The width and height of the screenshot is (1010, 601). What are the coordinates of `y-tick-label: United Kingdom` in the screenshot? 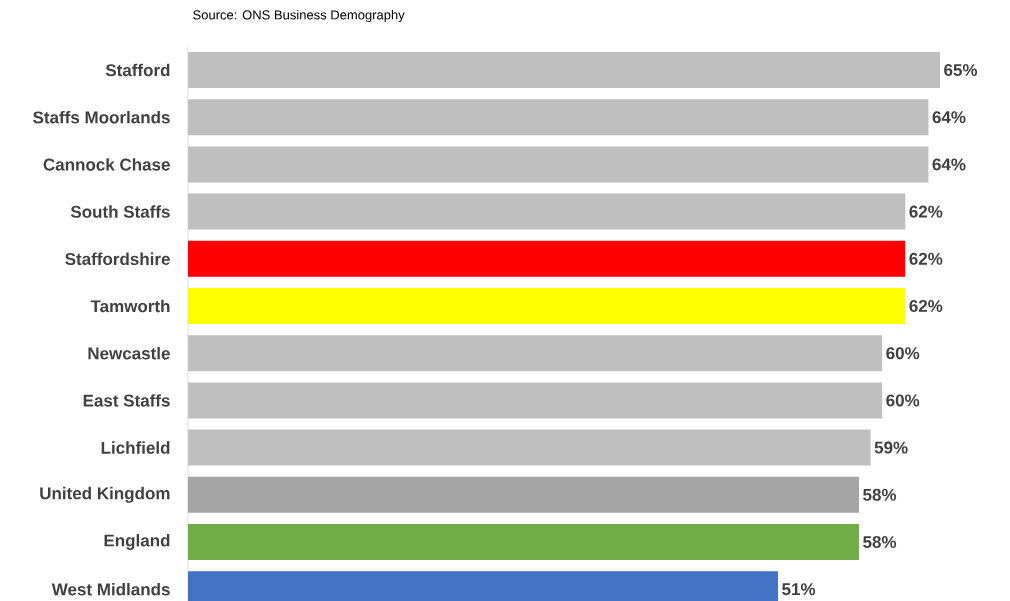 It's located at (105, 494).